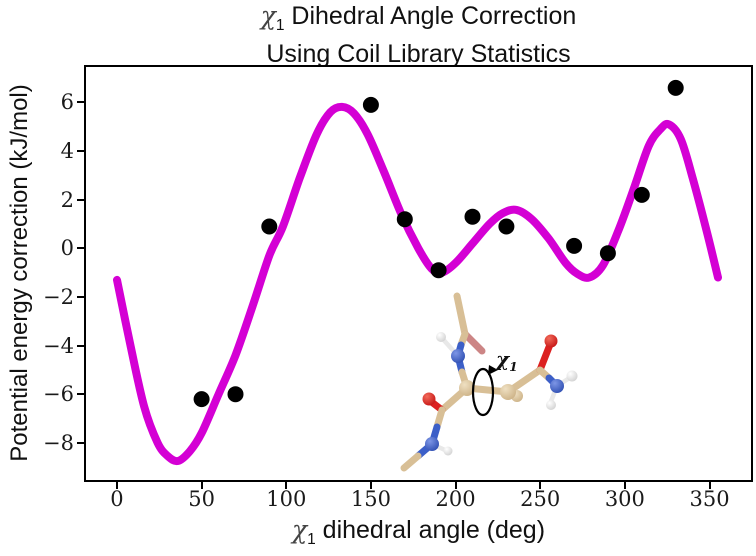  What do you see at coordinates (508, 392) in the screenshot?
I see `beta-carbon-atom` at bounding box center [508, 392].